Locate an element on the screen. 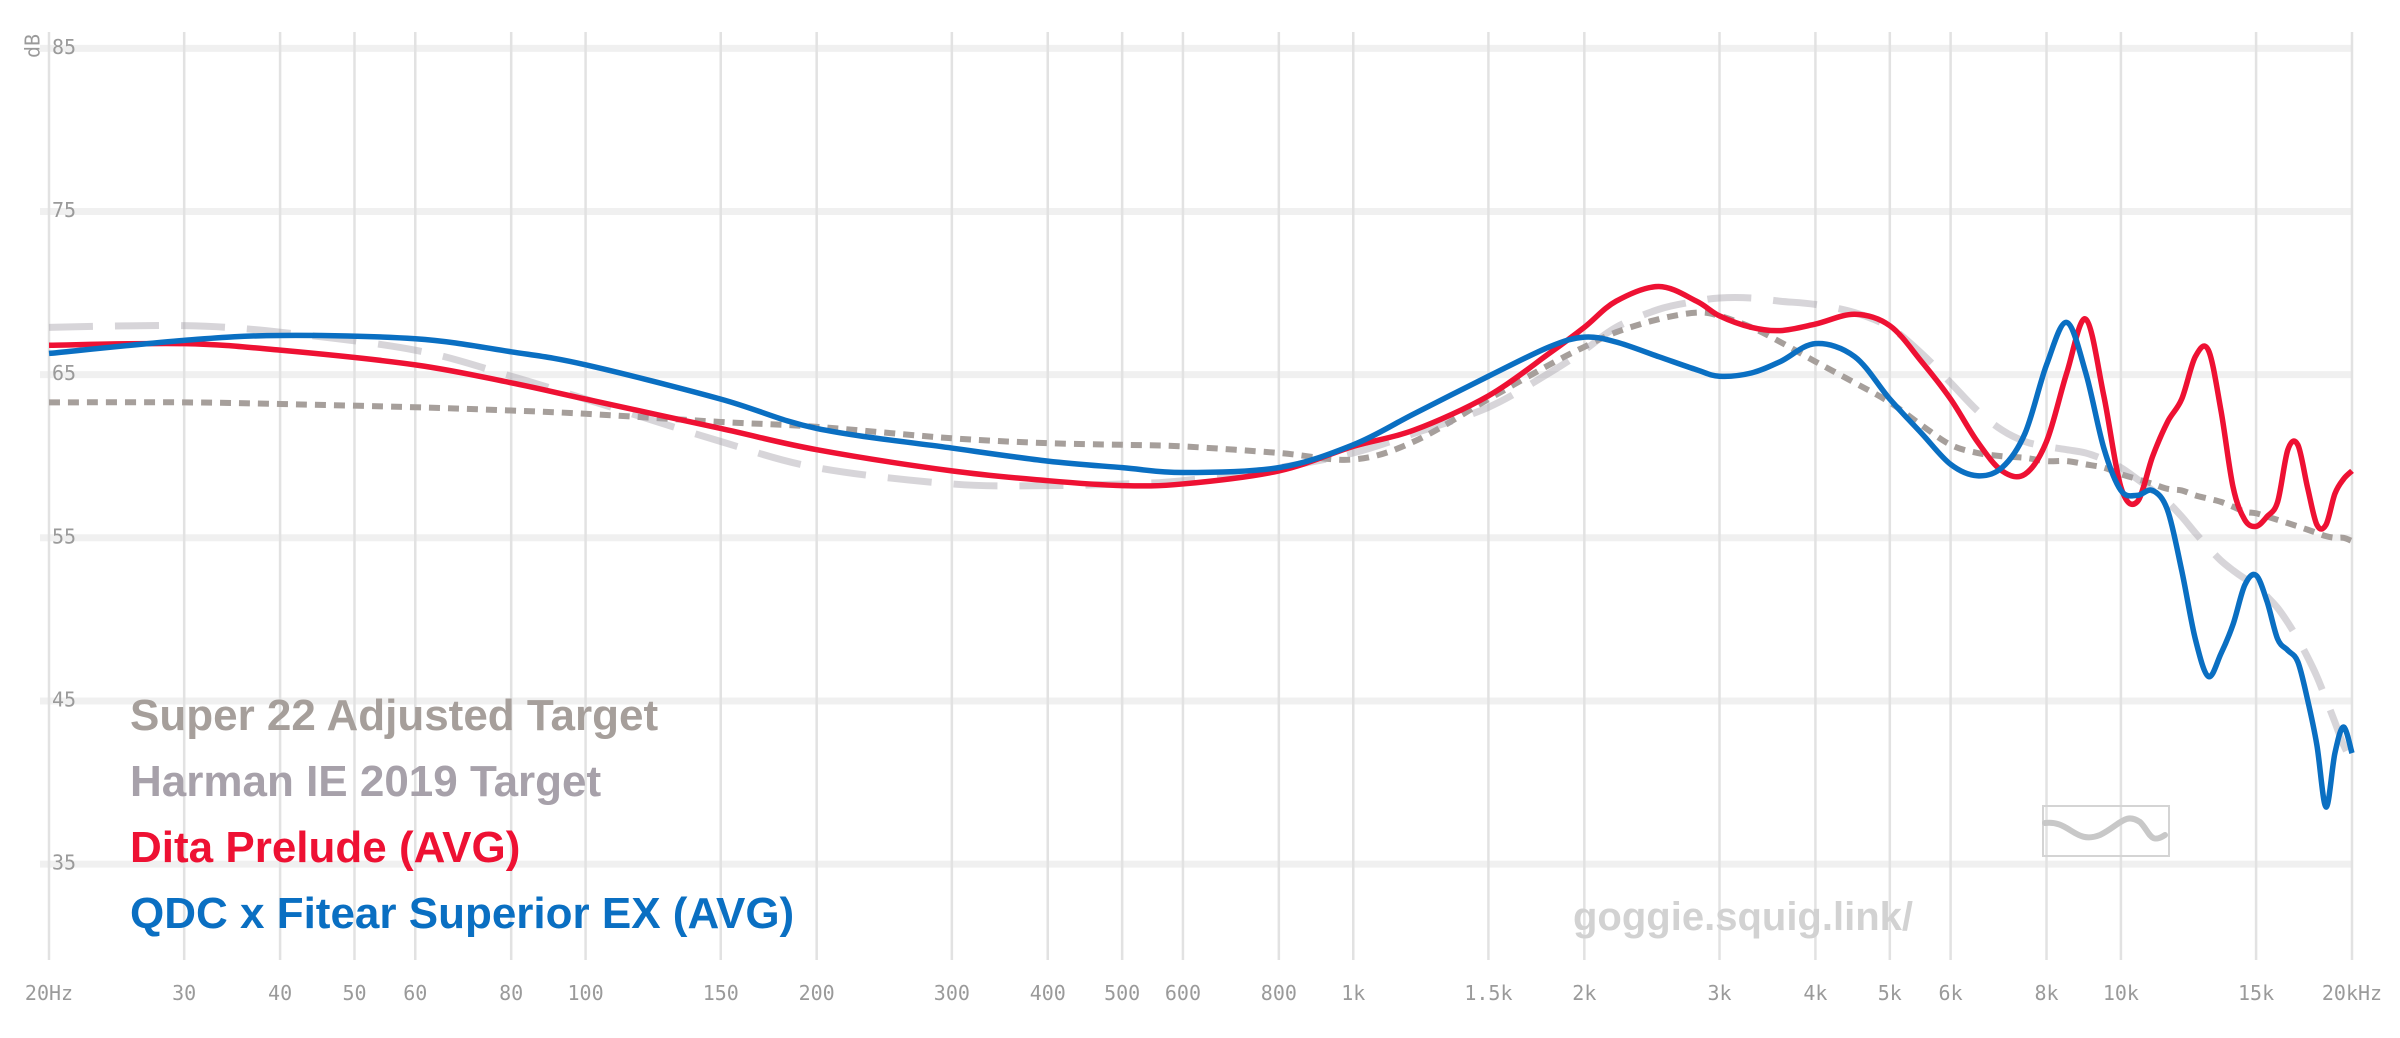  legend-entry: Harman IE 2019 Target is located at coordinates (366, 781).